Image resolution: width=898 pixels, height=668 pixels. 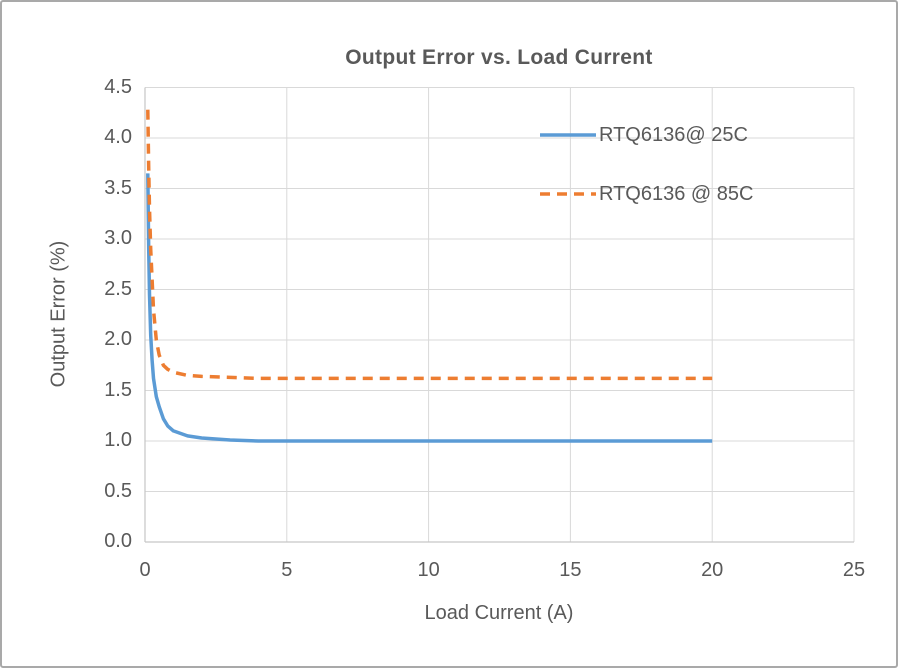 What do you see at coordinates (118, 339) in the screenshot?
I see `y-tick-label: 2.0` at bounding box center [118, 339].